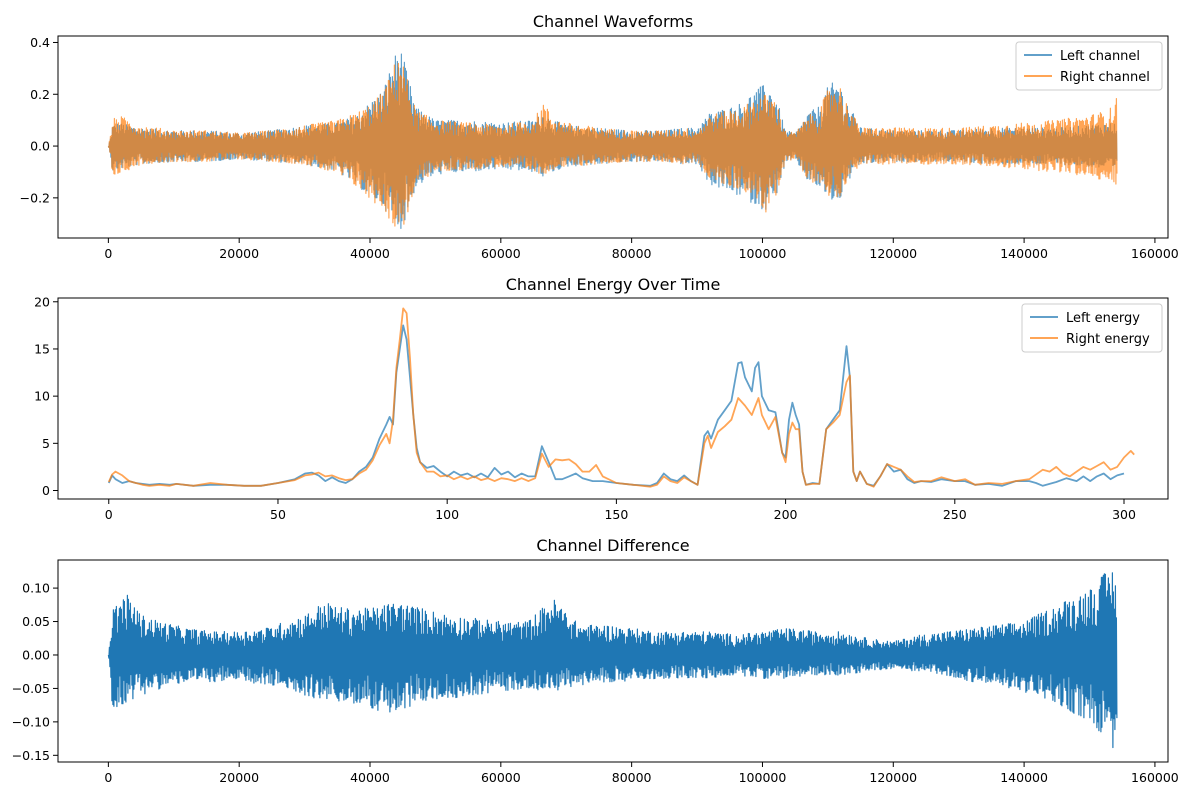 This screenshot has width=1200, height=800. Describe the element at coordinates (239, 777) in the screenshot. I see `difference-xtick-label: 20000` at that location.